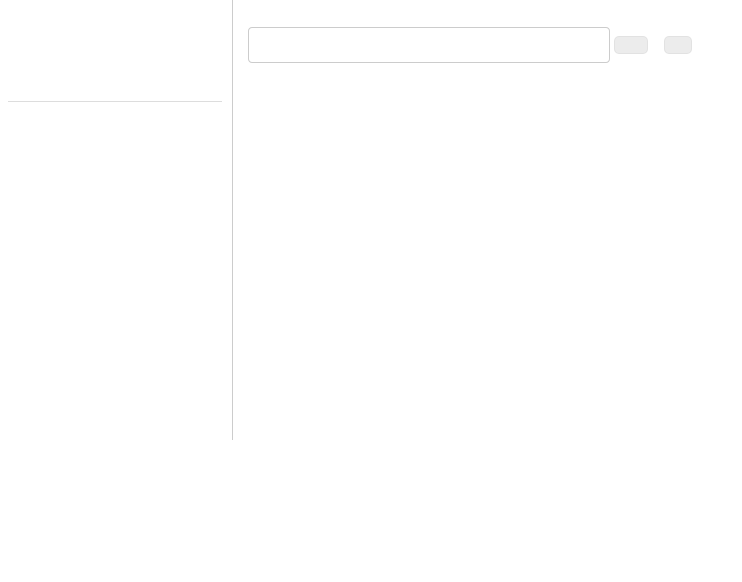 The width and height of the screenshot is (742, 582). I want to click on search-input, so click(429, 45).